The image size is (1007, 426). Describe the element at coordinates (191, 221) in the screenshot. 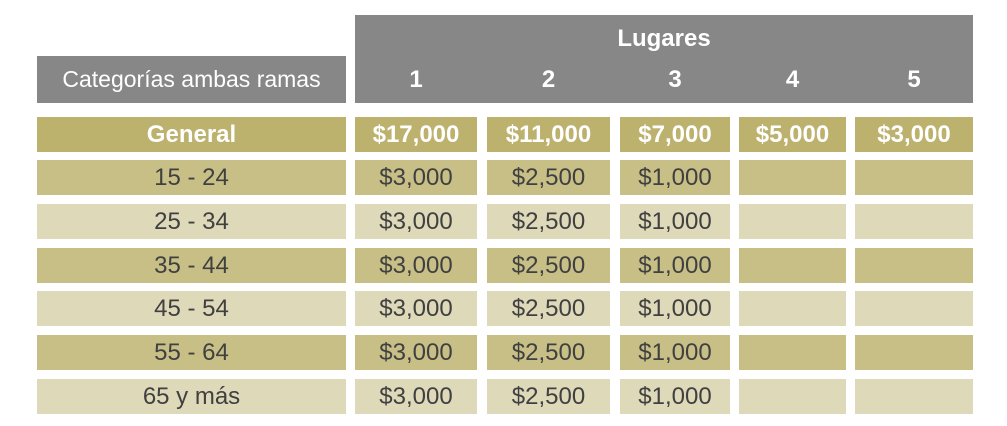

I see `row-label: 25 - 34` at that location.